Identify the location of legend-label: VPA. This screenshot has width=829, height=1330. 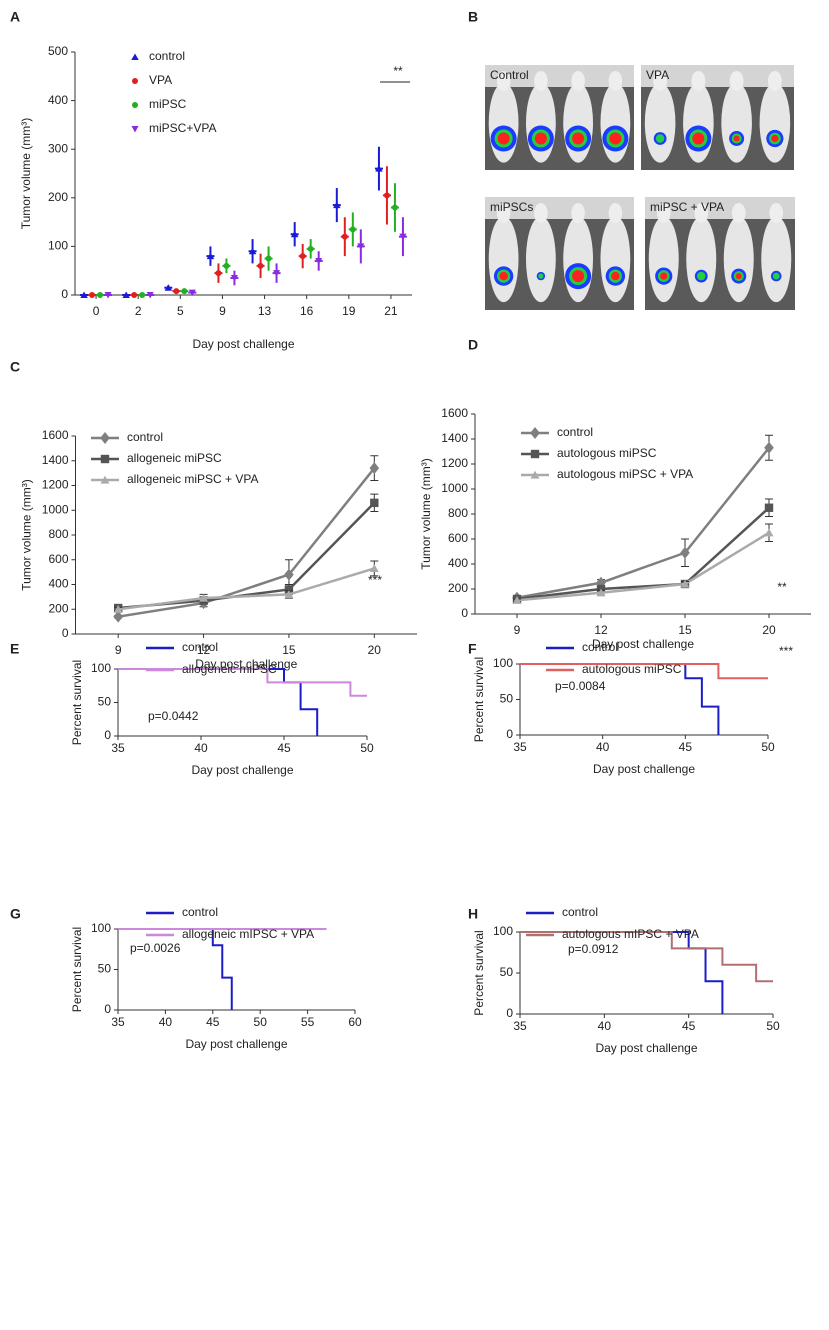
(160, 80).